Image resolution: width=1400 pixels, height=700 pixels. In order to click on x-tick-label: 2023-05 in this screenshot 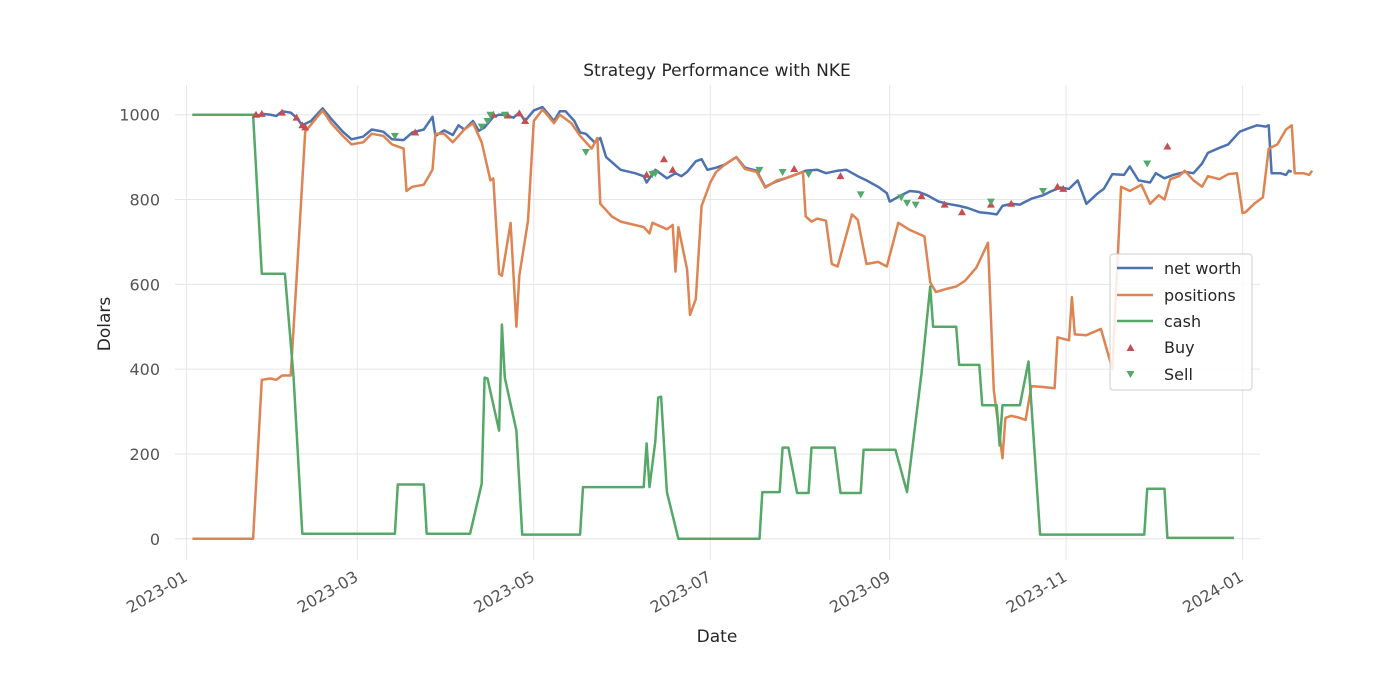, I will do `click(503, 592)`.